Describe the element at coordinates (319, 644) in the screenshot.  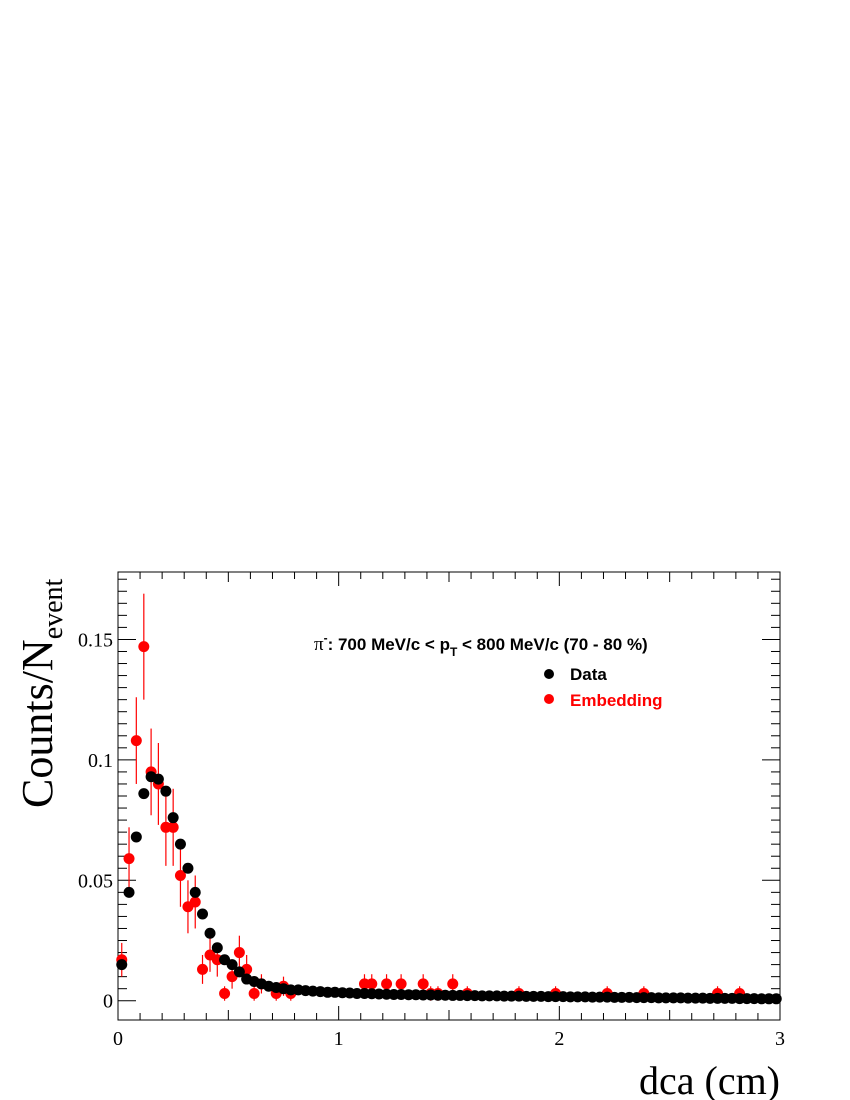
I see `annotation-particle: π` at that location.